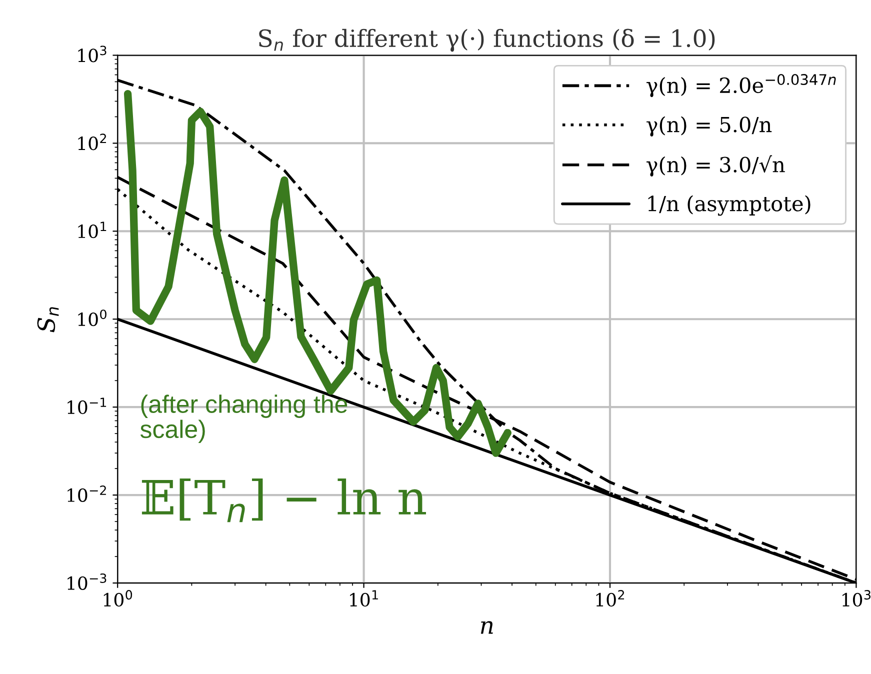 This screenshot has width=871, height=674. Describe the element at coordinates (92, 230) in the screenshot. I see `y-tick-label: 10$^{1}$` at that location.